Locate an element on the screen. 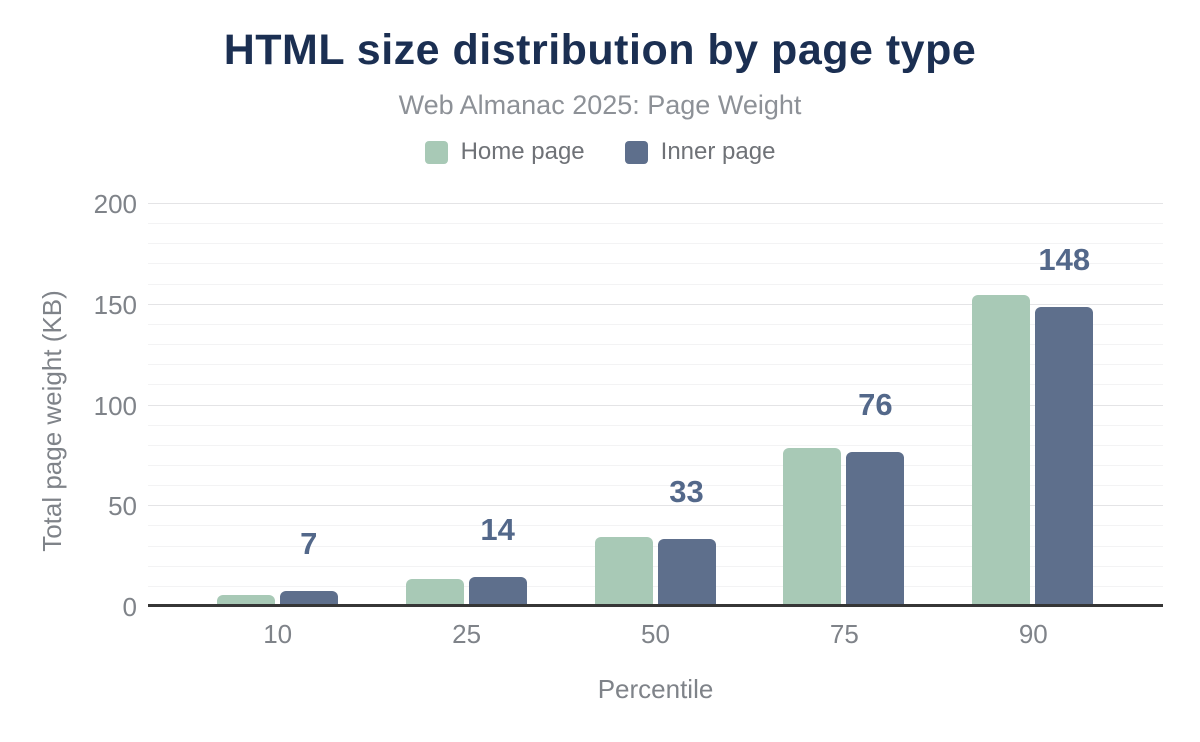 This screenshot has width=1200, height=742. x-tick-label-75: 75 is located at coordinates (844, 634).